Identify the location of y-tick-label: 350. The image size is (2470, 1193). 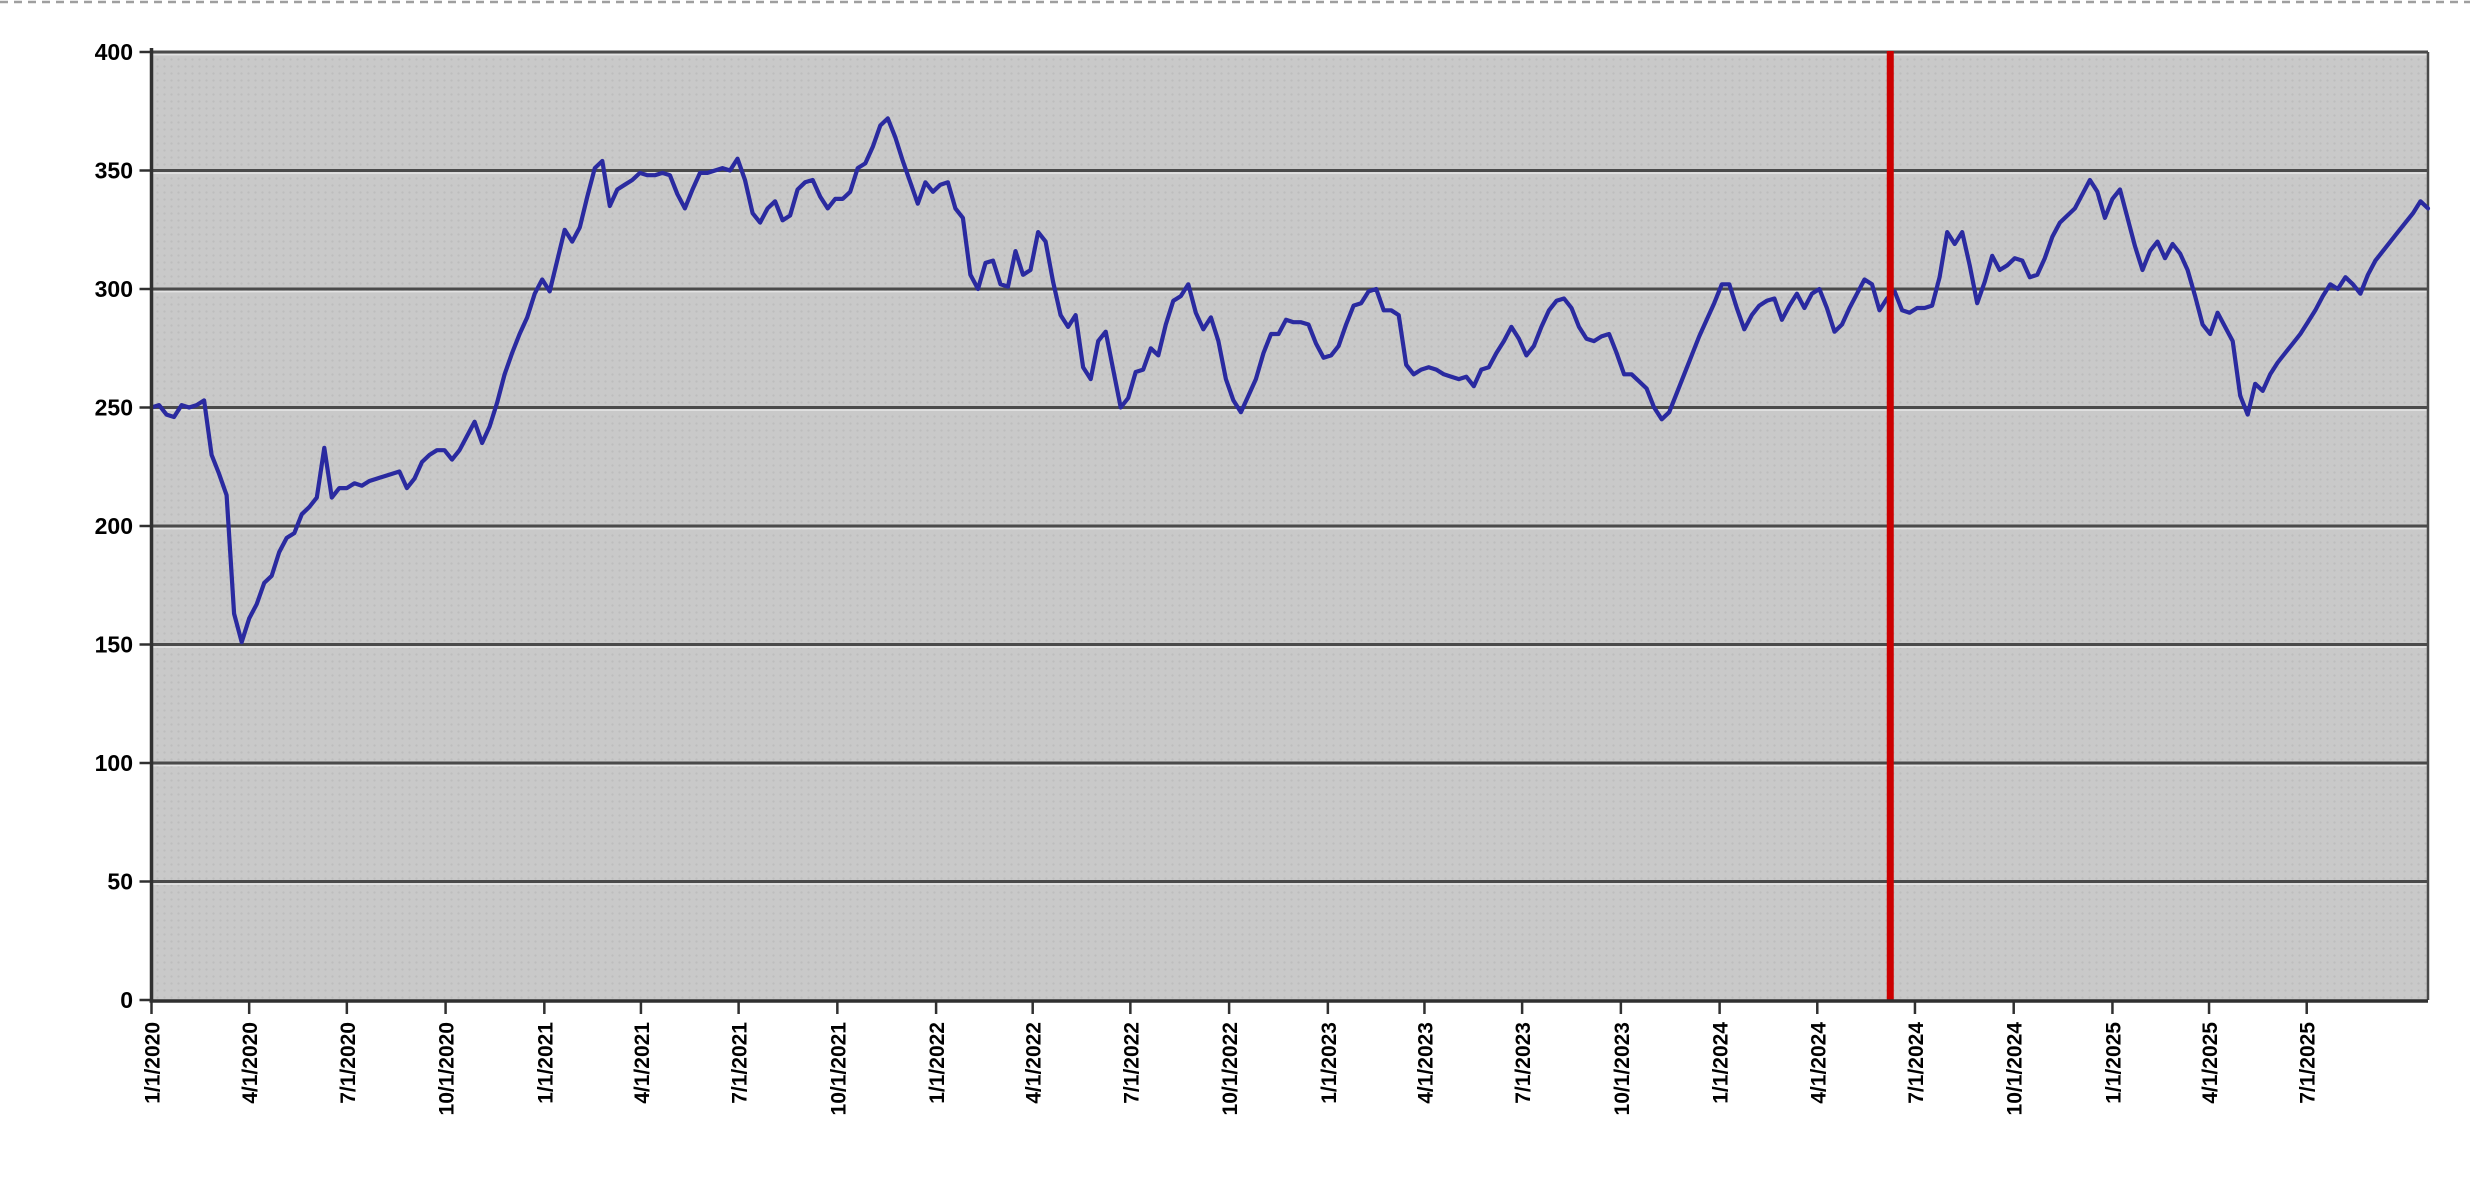
(114, 171).